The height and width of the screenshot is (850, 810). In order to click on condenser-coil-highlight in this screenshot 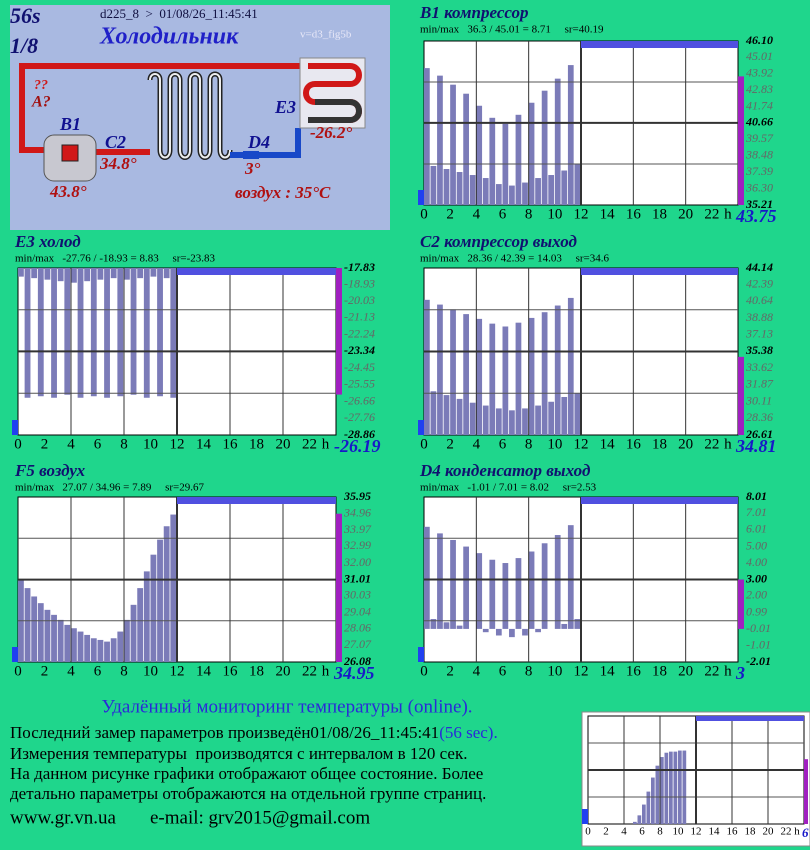, I will do `click(190, 116)`.